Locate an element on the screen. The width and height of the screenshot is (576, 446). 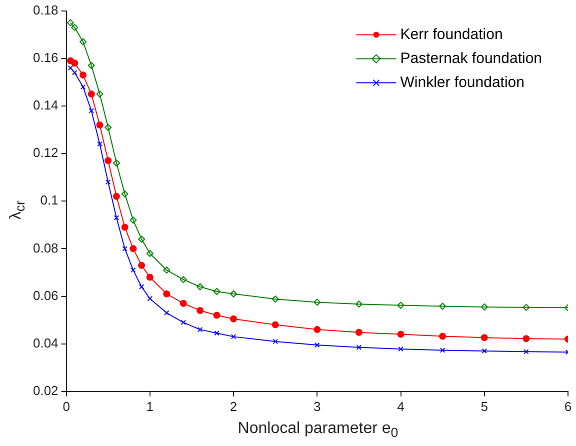
y-tick-label: 0.18 is located at coordinates (45, 10).